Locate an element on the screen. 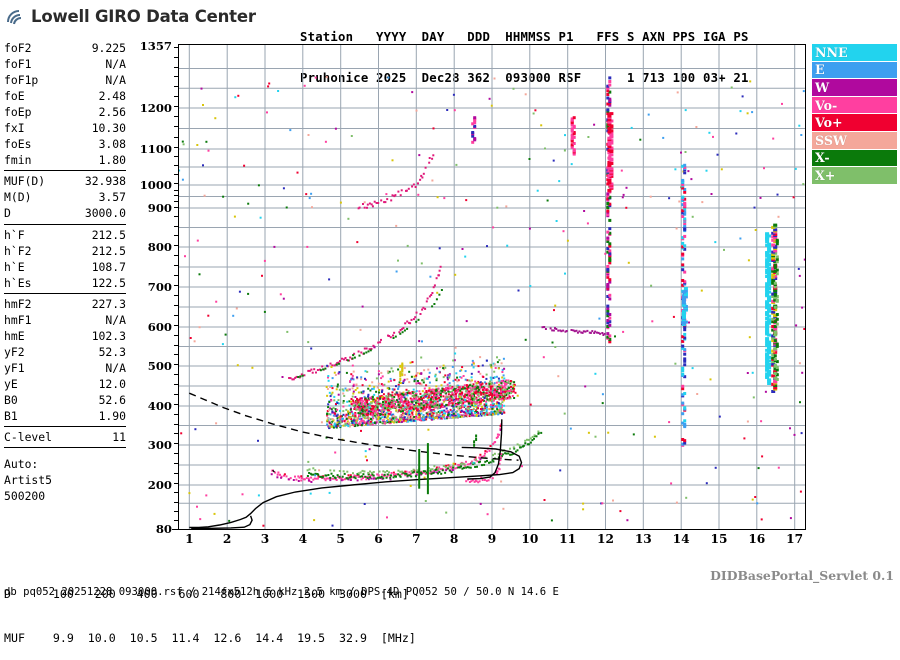 Image resolution: width=900 pixels, height=660 pixels. param-group: C-level 11 is located at coordinates (65, 437).